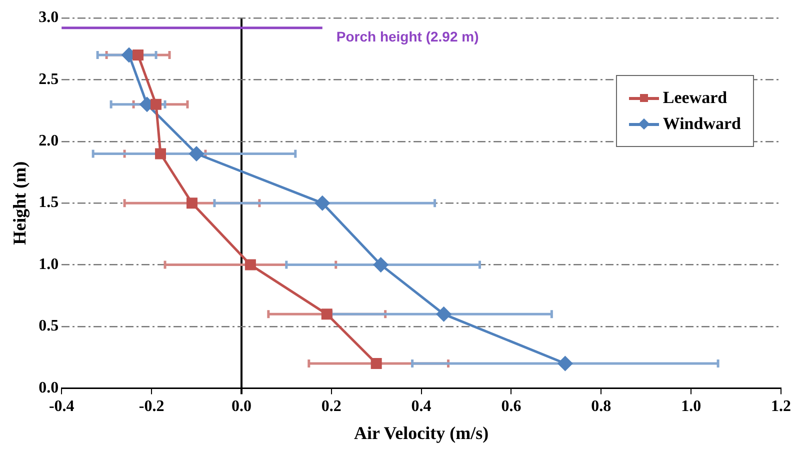 Image resolution: width=799 pixels, height=453 pixels. I want to click on y-tick-label: 3.0, so click(48, 17).